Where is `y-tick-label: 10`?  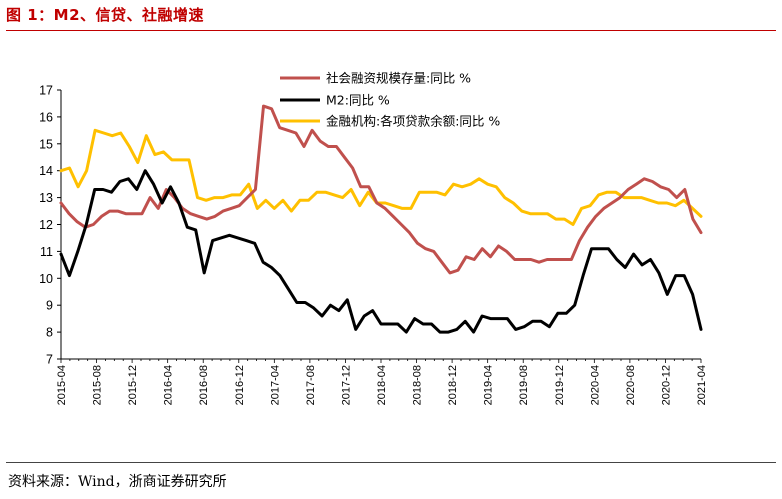
y-tick-label: 10 is located at coordinates (46, 279).